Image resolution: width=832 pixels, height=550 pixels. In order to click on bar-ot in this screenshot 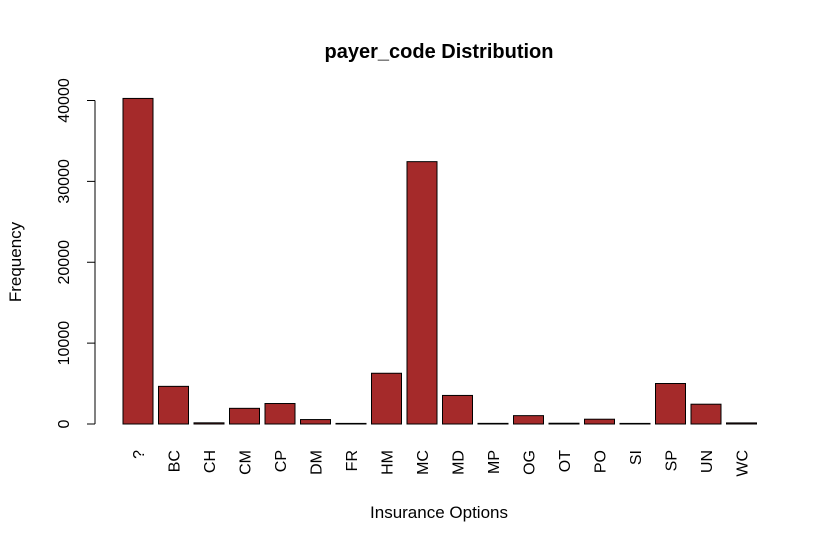, I will do `click(564, 423)`.